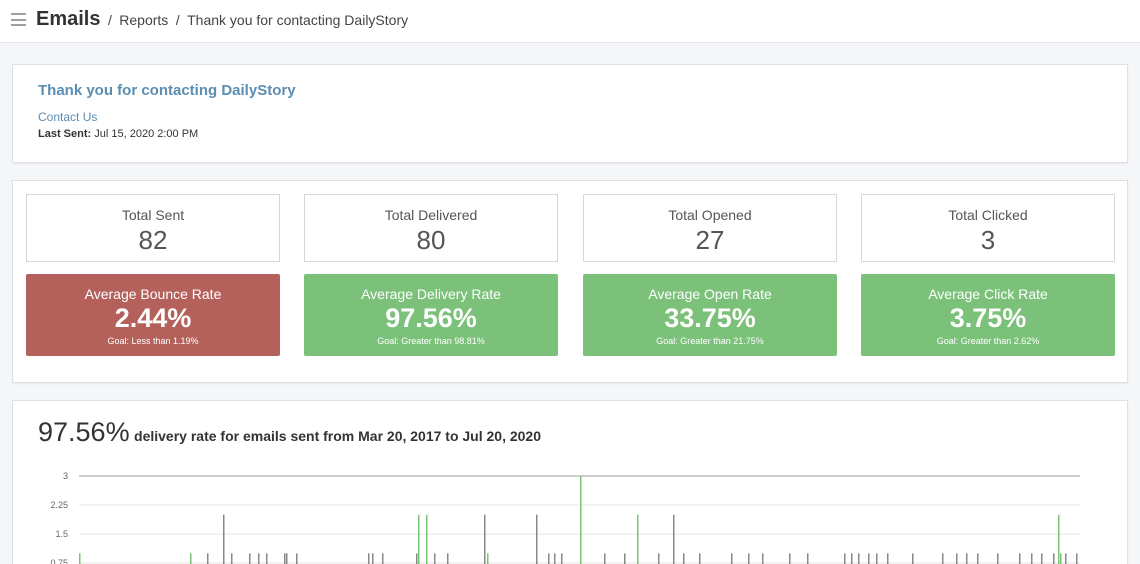  What do you see at coordinates (710, 240) in the screenshot?
I see `total-opened-value: 27` at bounding box center [710, 240].